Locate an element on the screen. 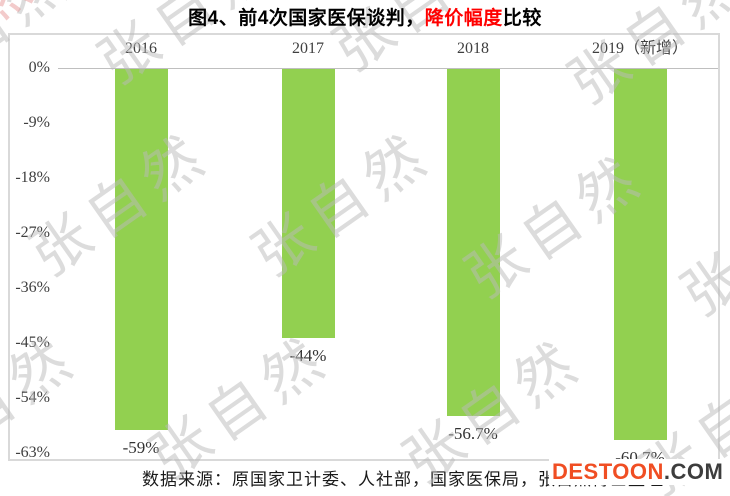  y-axis-tick-label: -18% is located at coordinates (32, 177).